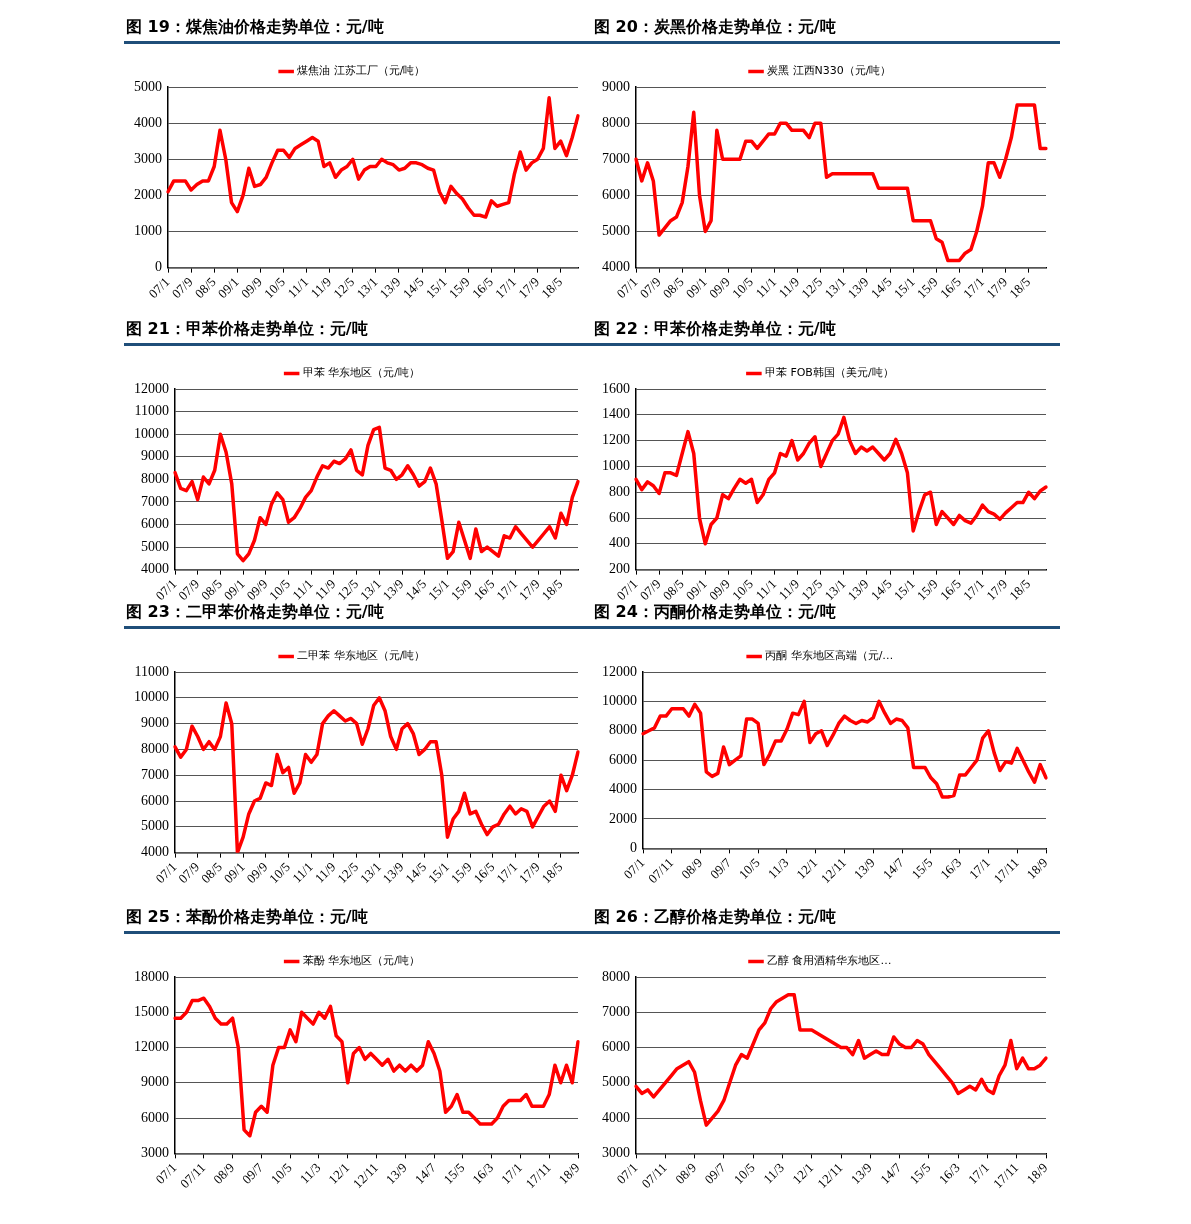  What do you see at coordinates (361, 961) in the screenshot?
I see `legend-label: 苯酚 华东地区（元/吨）` at bounding box center [361, 961].